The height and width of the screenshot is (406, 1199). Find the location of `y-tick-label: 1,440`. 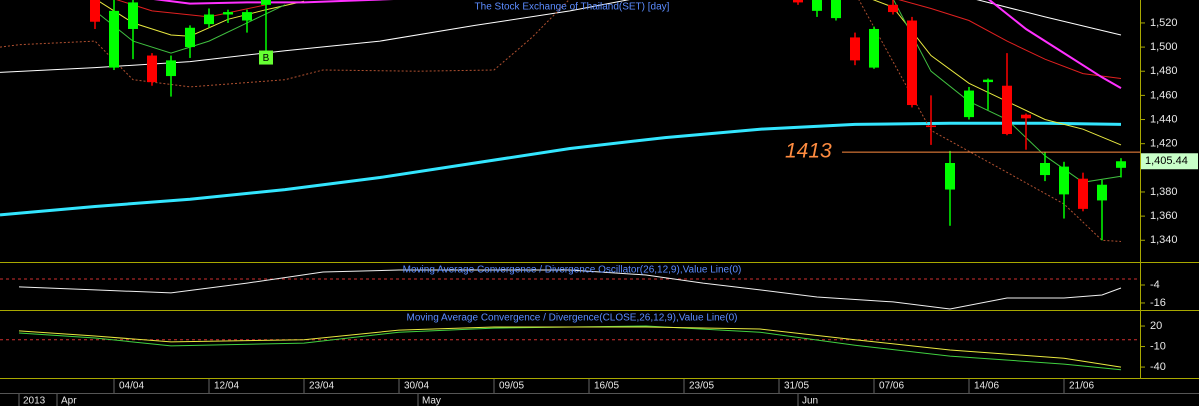

y-tick-label: 1,440 is located at coordinates (1164, 119).